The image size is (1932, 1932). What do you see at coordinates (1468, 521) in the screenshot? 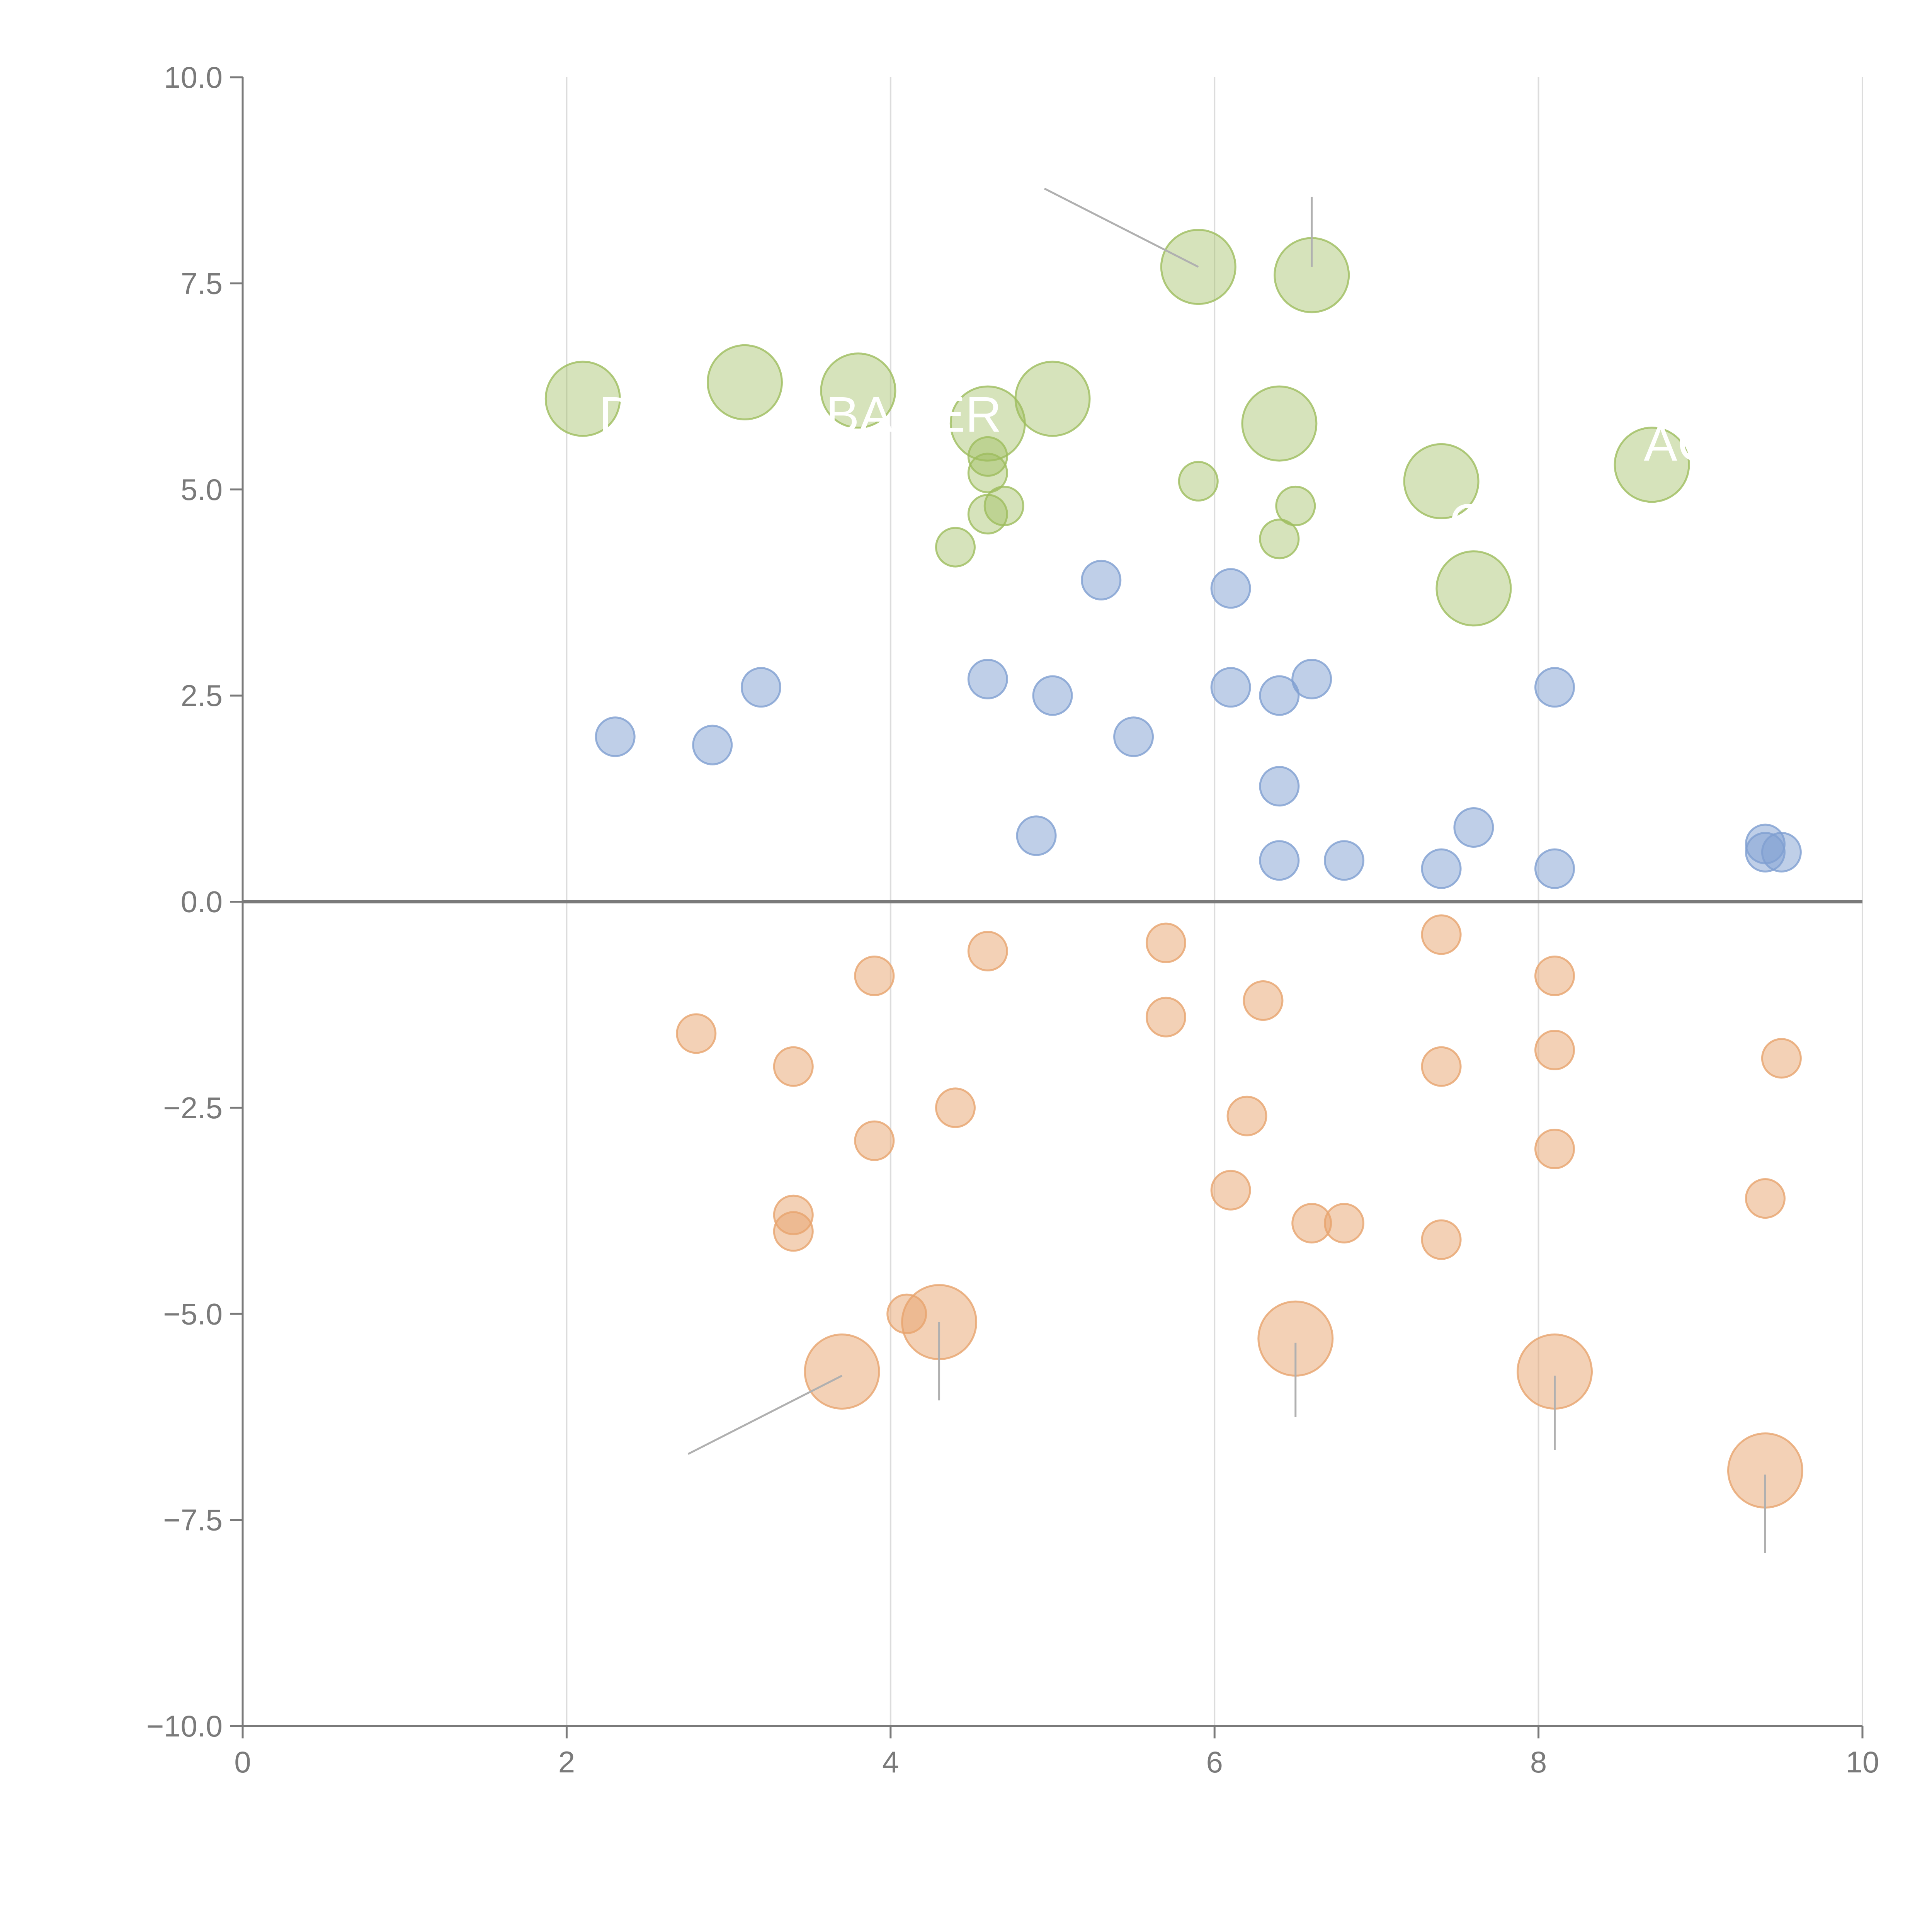
I see `annotation-label: O` at bounding box center [1468, 521].